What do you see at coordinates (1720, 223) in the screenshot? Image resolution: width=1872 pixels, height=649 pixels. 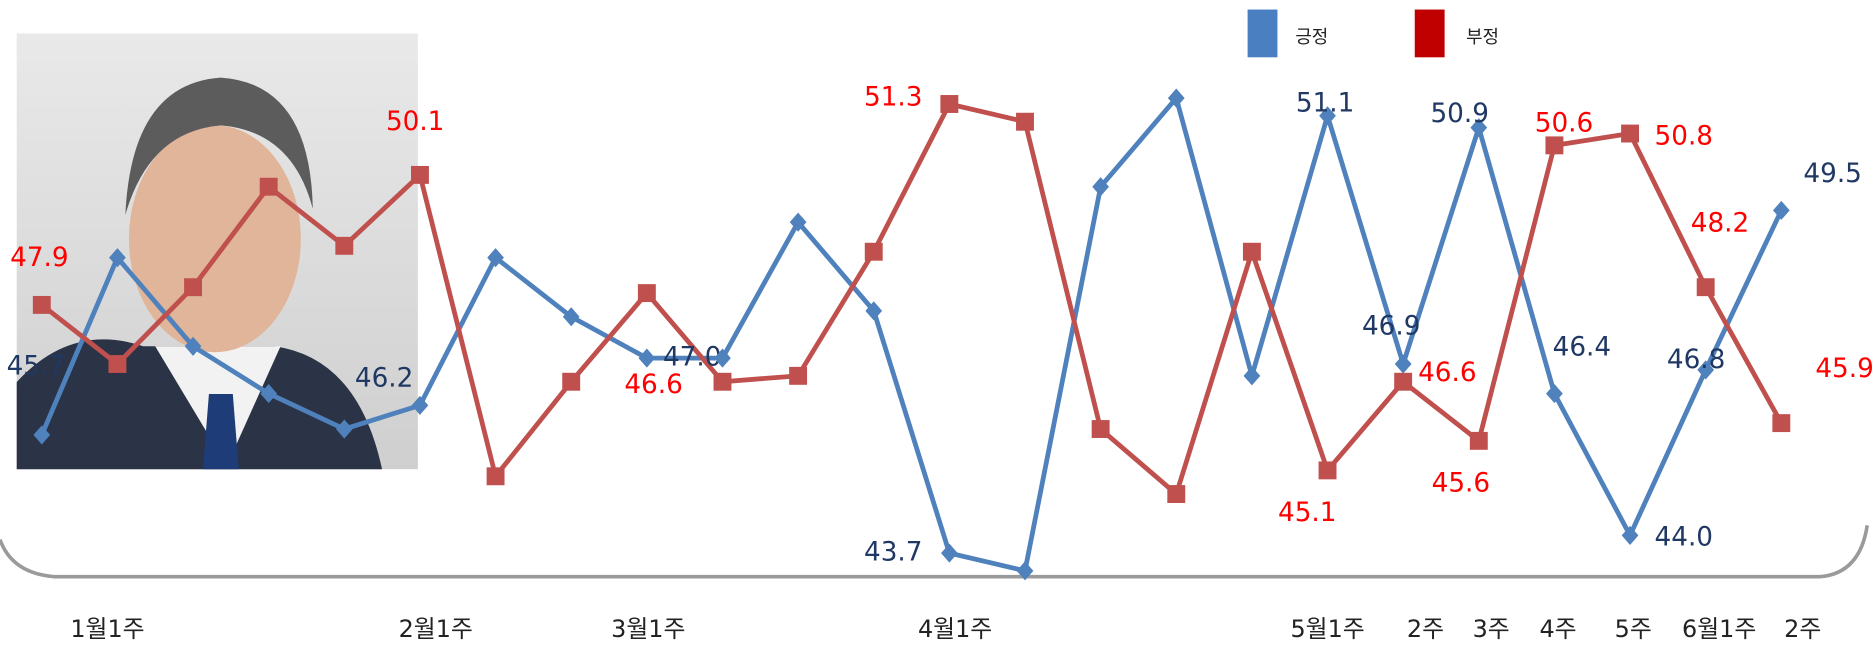 I see `data-label: 48.2` at bounding box center [1720, 223].